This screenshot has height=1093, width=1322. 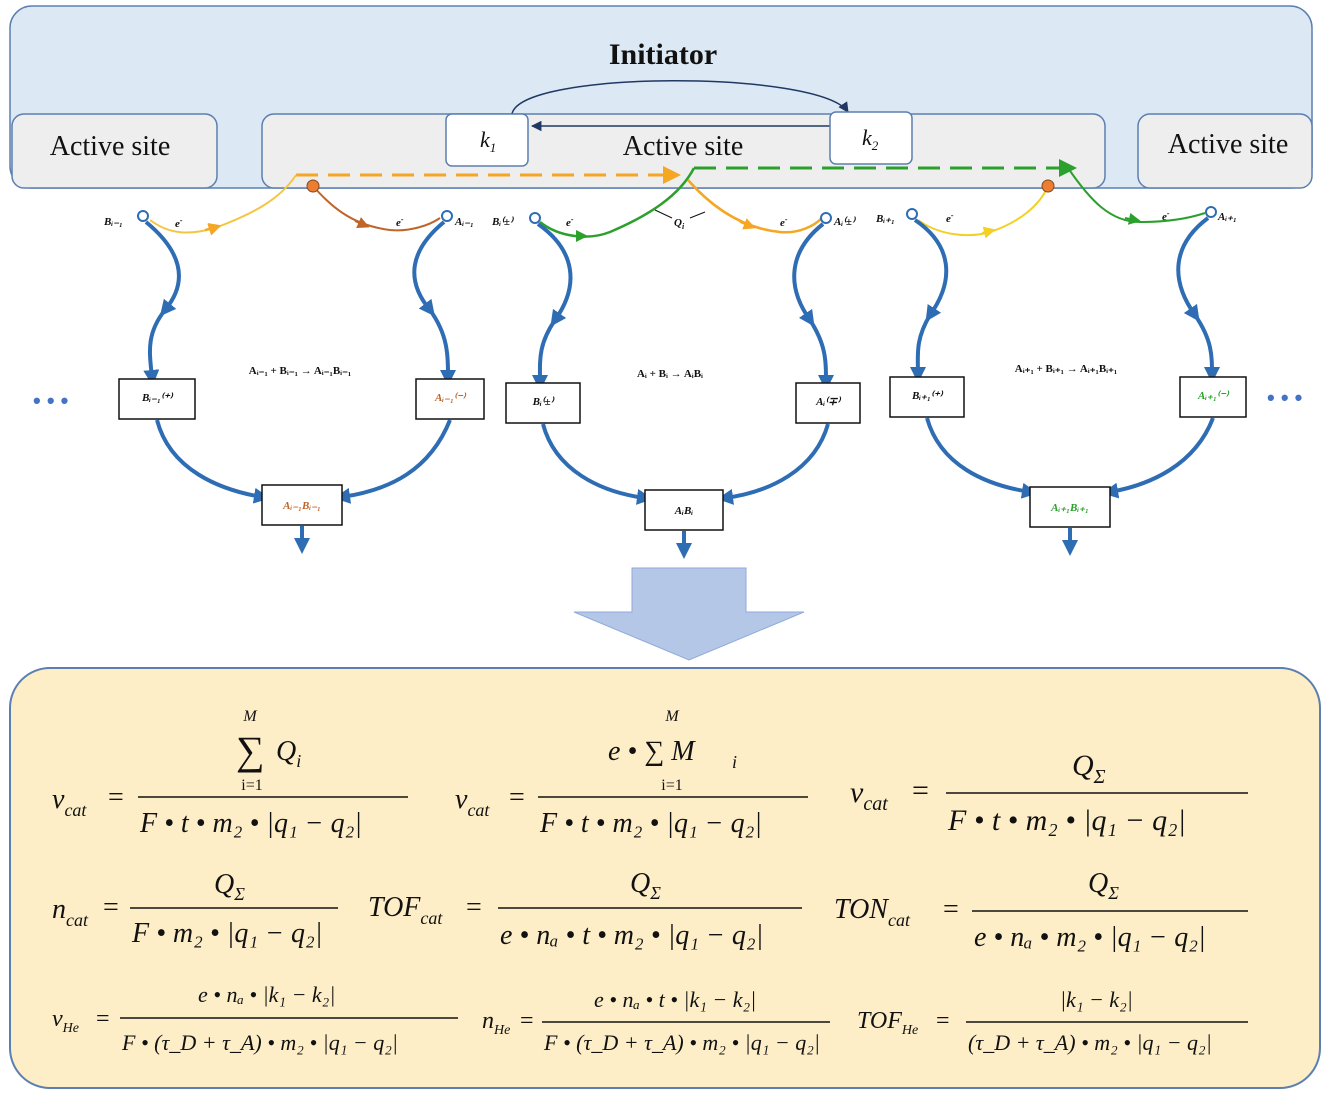 I want to click on svg-text: |k₁ − k₂|, so click(x=1096, y=999).